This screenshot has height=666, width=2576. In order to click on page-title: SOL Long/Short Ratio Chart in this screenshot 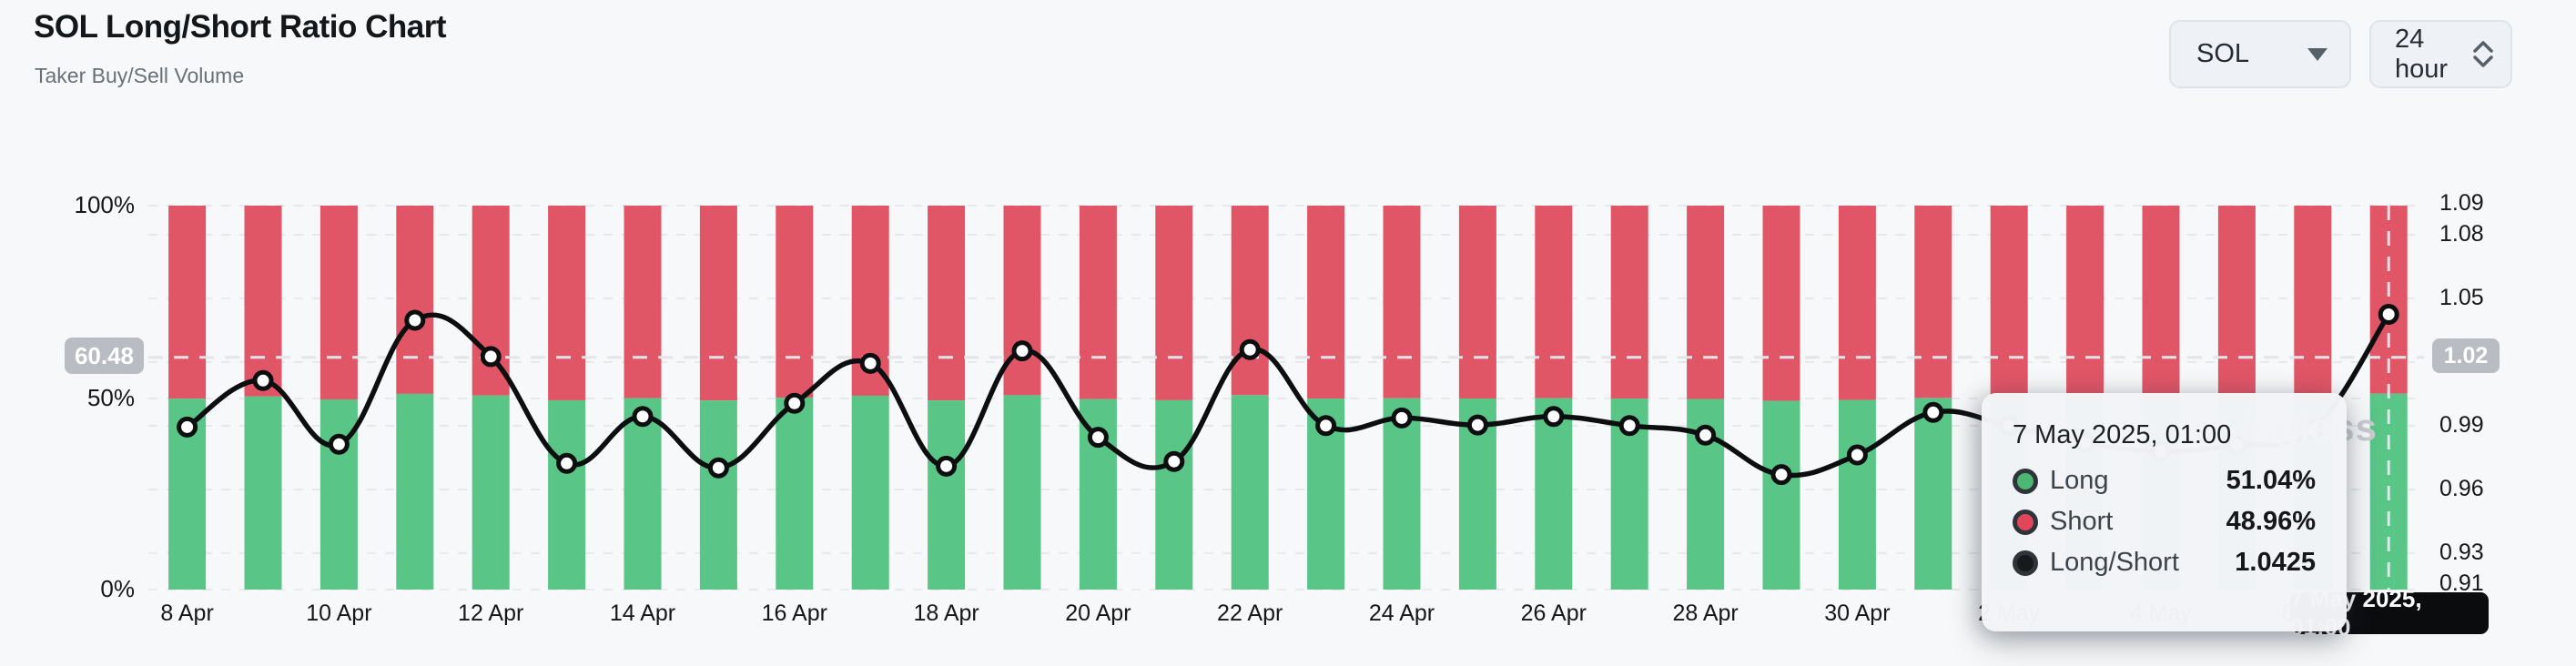, I will do `click(240, 27)`.